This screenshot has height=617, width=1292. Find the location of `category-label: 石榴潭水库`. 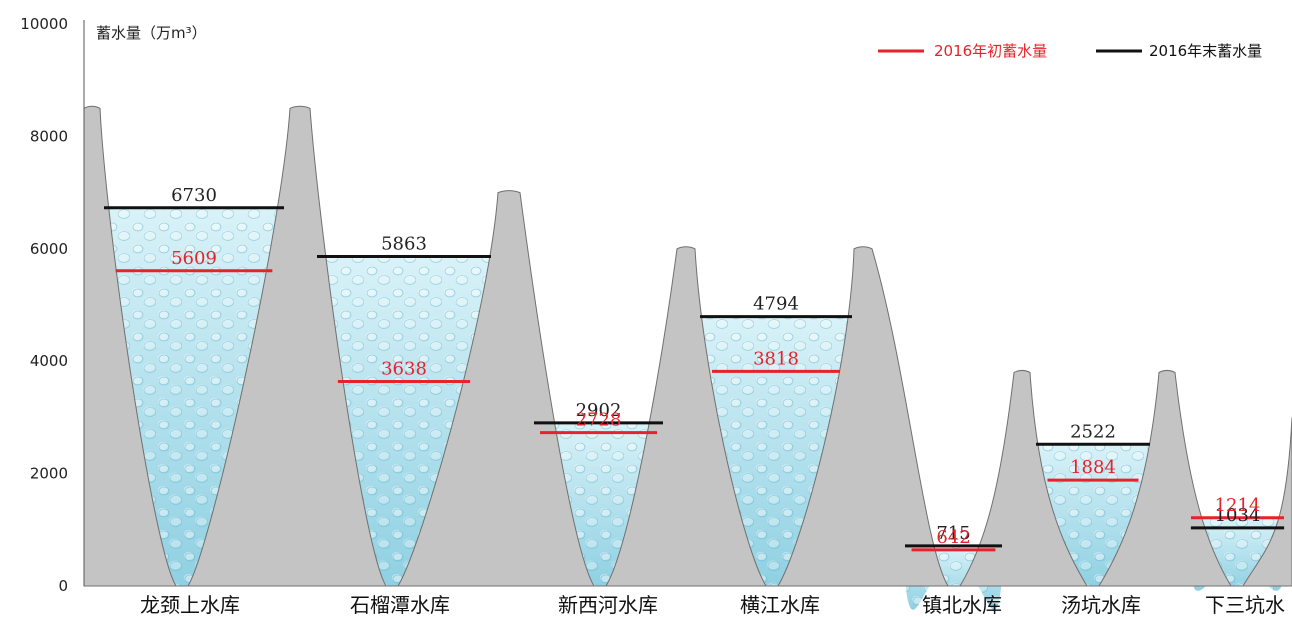

category-label: 石榴潭水库 is located at coordinates (400, 605).